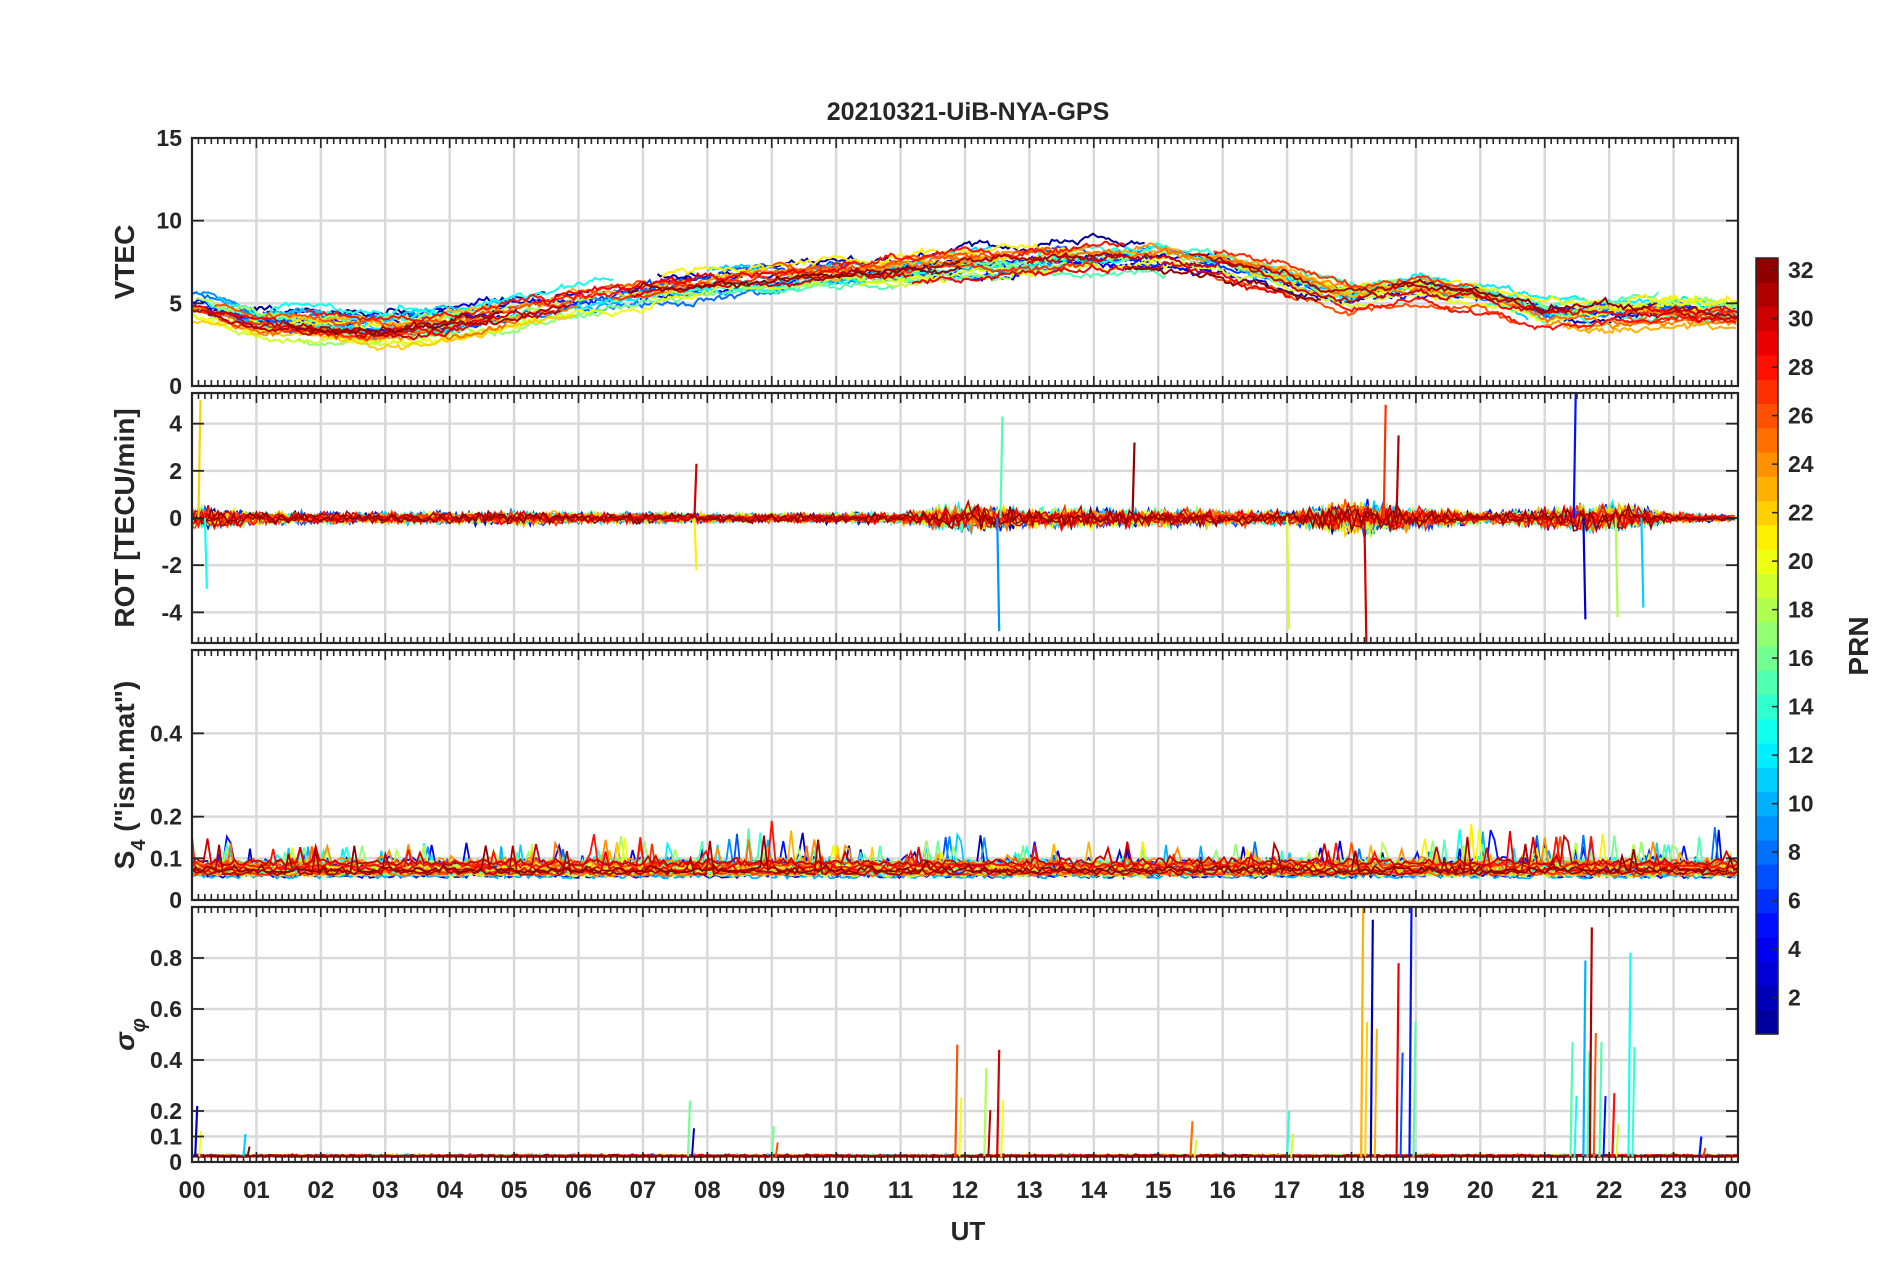 The height and width of the screenshot is (1272, 1902). I want to click on y-axis-label: σφ, so click(129, 1034).